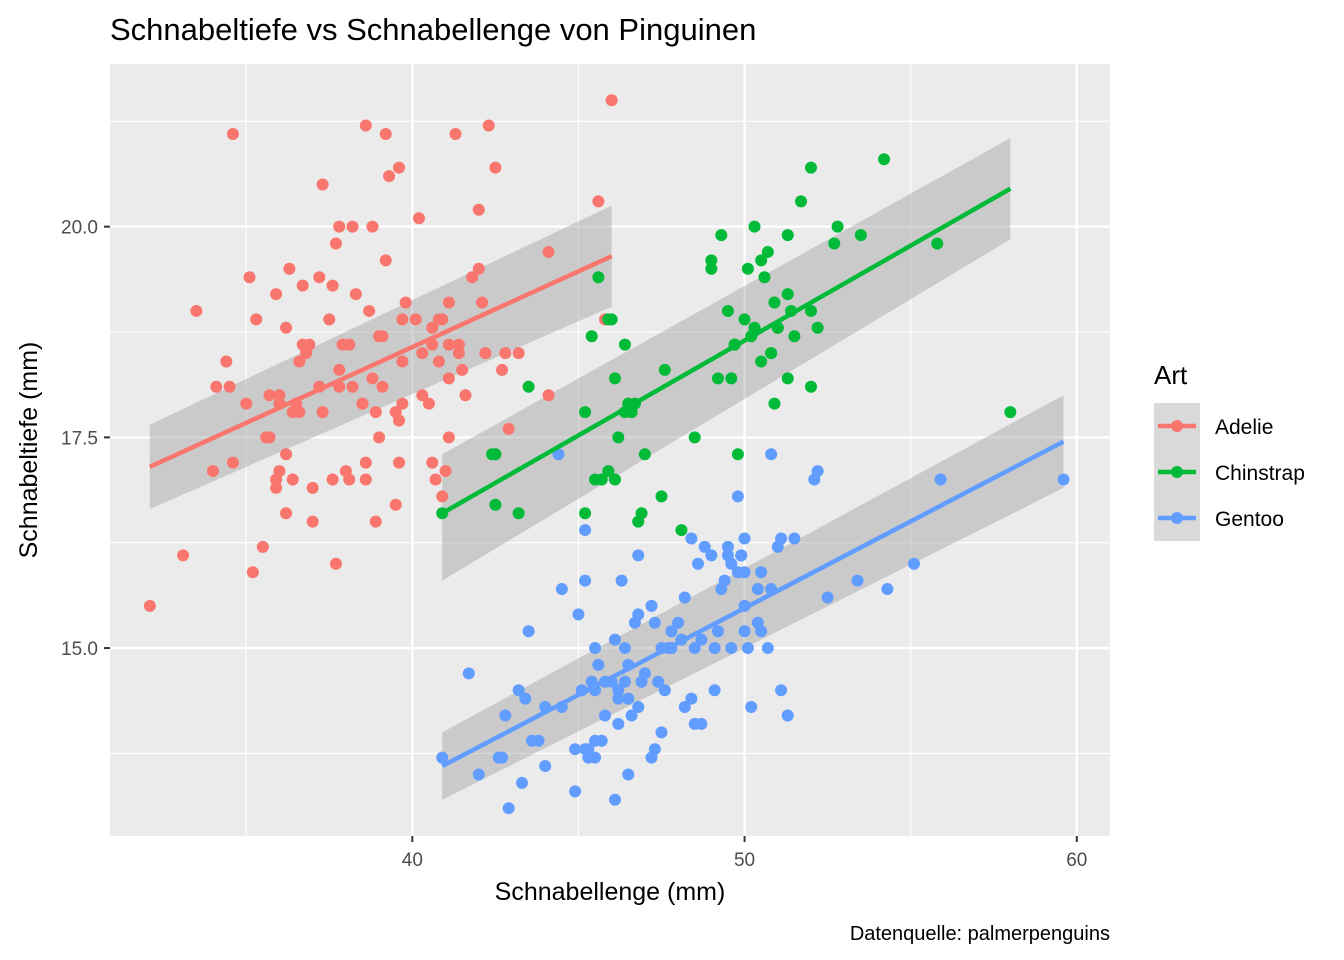  Describe the element at coordinates (1076, 860) in the screenshot. I see `x-tick-label: 60` at that location.